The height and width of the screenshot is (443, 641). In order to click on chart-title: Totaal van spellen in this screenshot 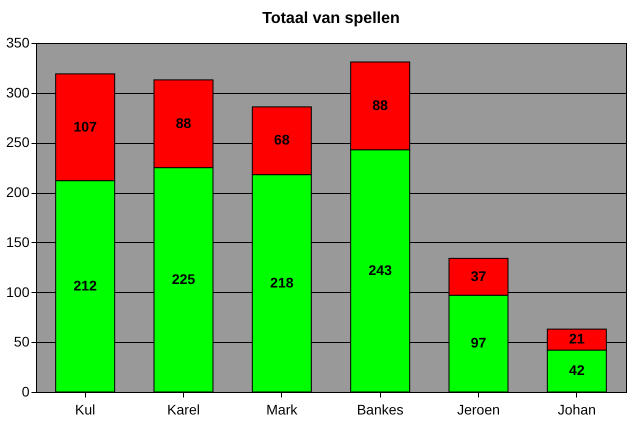, I will do `click(331, 18)`.